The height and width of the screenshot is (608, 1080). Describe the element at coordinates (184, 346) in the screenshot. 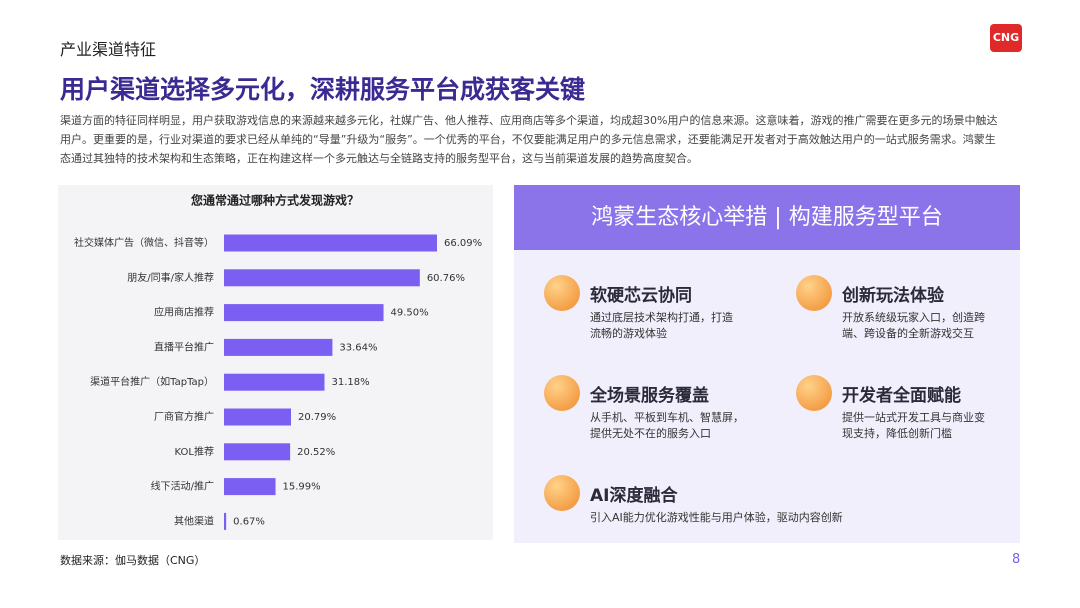

I see `category-label: 直播平台推广` at that location.